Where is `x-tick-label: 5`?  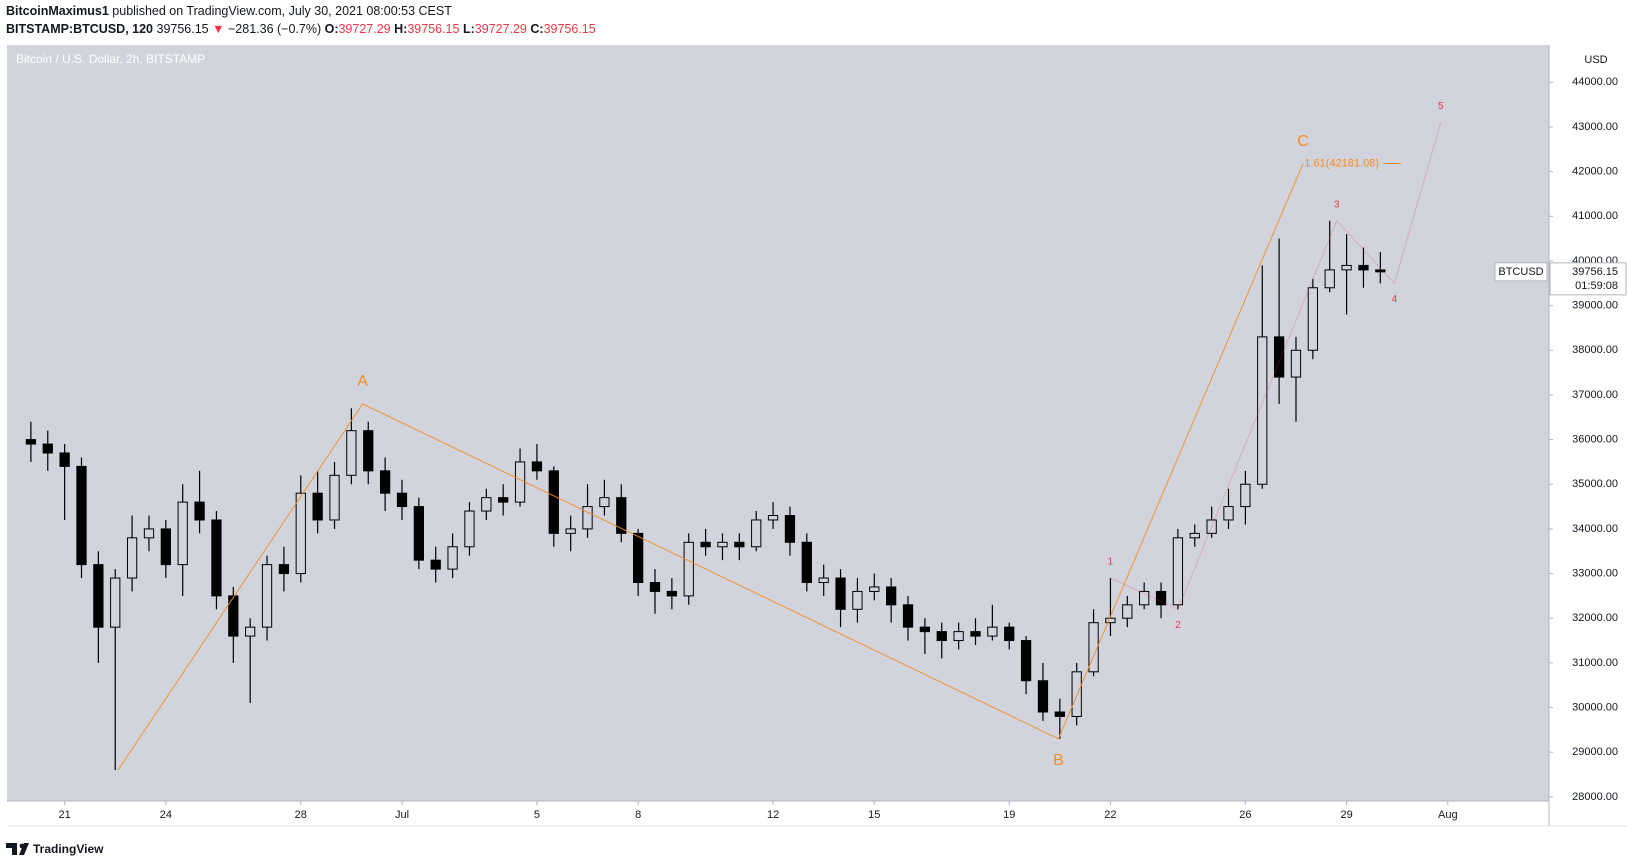 x-tick-label: 5 is located at coordinates (537, 815).